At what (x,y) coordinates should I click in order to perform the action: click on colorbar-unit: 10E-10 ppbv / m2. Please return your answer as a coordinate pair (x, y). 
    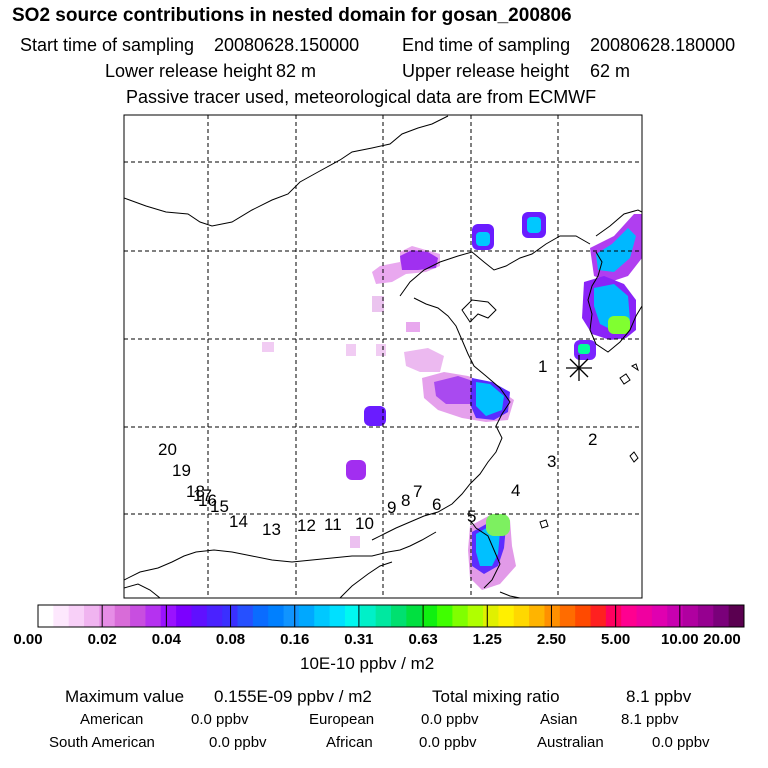
    Looking at the image, I should click on (367, 663).